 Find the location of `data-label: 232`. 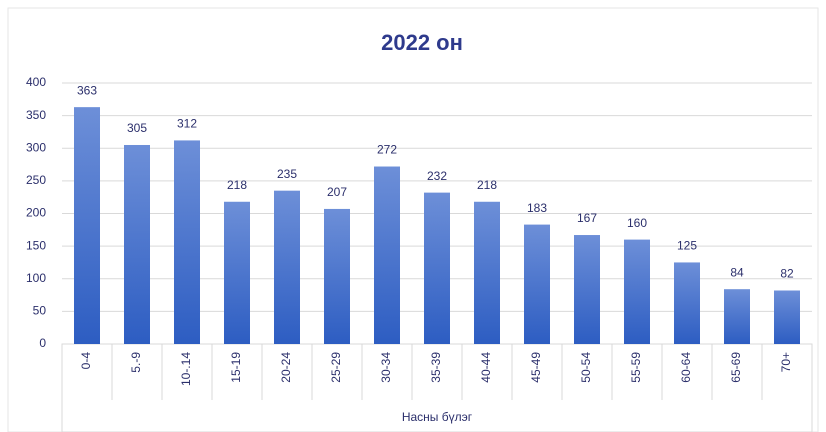

data-label: 232 is located at coordinates (437, 176).